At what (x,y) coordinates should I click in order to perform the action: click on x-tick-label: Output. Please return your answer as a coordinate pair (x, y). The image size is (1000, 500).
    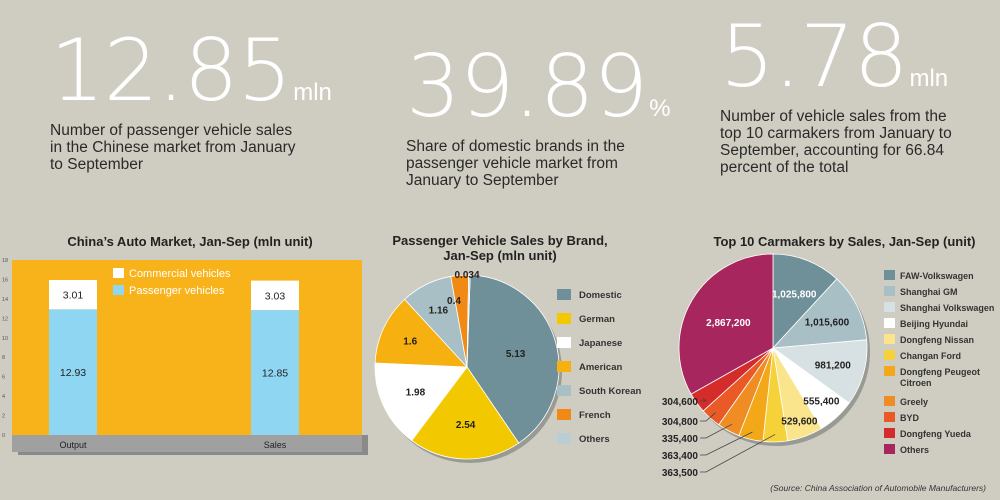
    Looking at the image, I should click on (73, 445).